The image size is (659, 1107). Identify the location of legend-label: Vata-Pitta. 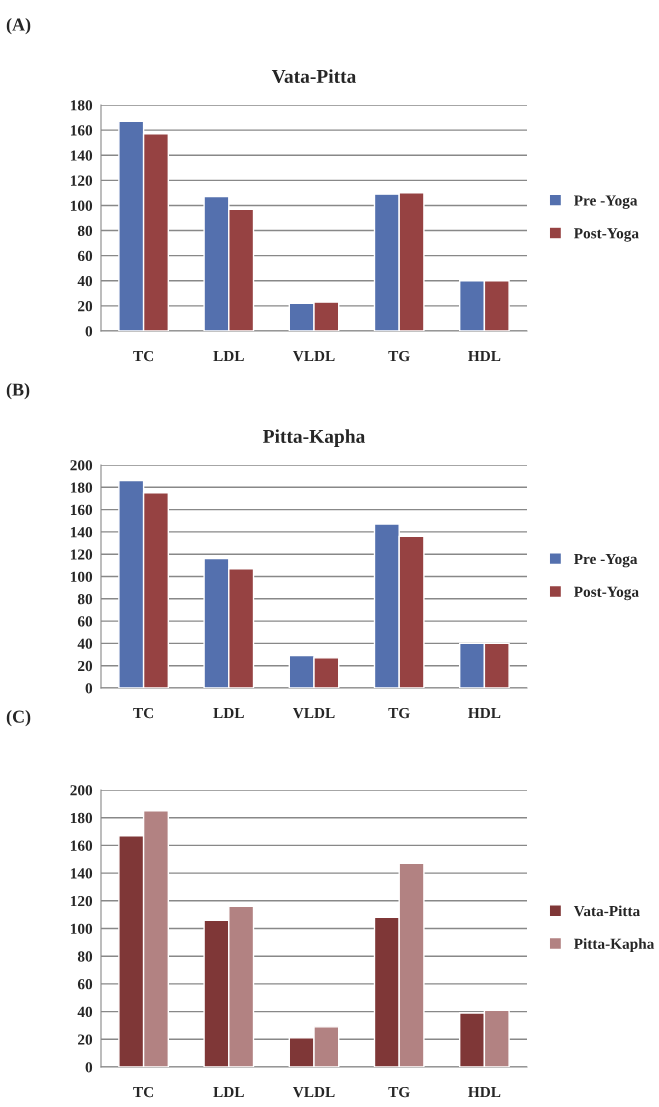
(606, 911).